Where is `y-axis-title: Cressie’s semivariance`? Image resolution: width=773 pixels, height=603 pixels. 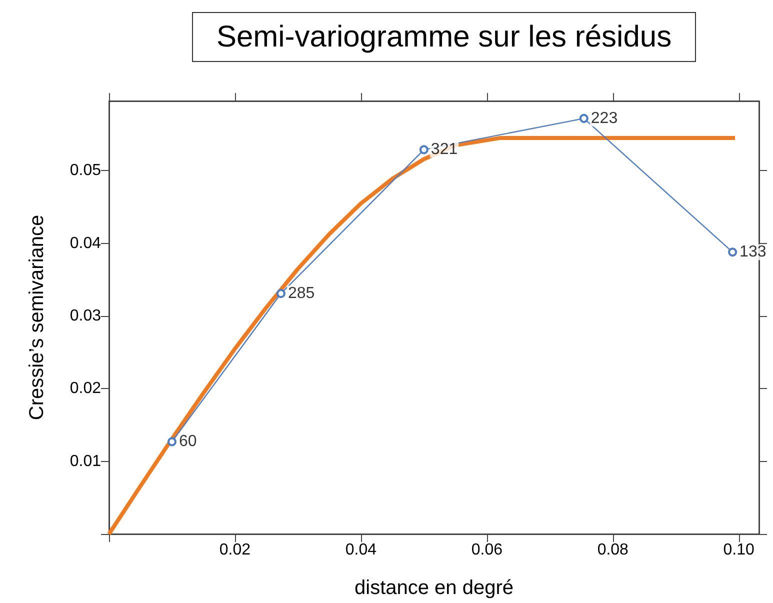 y-axis-title: Cressie’s semivariance is located at coordinates (37, 317).